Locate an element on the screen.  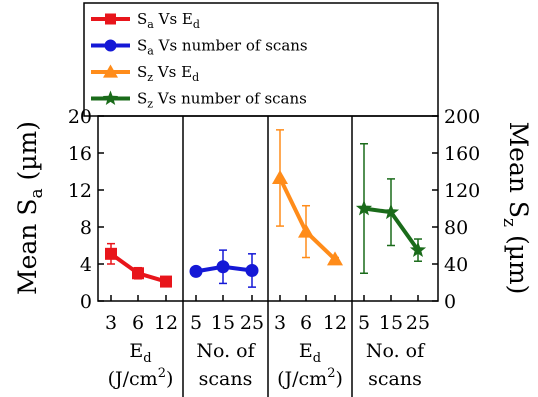
y-right-title: Mean Sz (µm) is located at coordinates (516, 208).